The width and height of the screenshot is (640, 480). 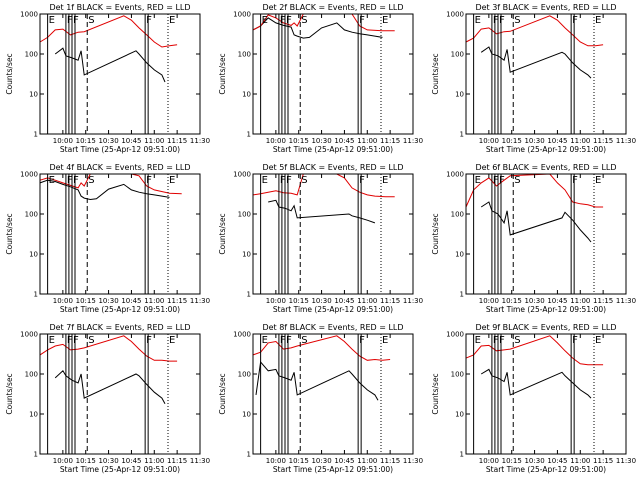 What do you see at coordinates (119, 7) in the screenshot?
I see `chart-title: Det 1f BLACK = Events, RED = LLD` at bounding box center [119, 7].